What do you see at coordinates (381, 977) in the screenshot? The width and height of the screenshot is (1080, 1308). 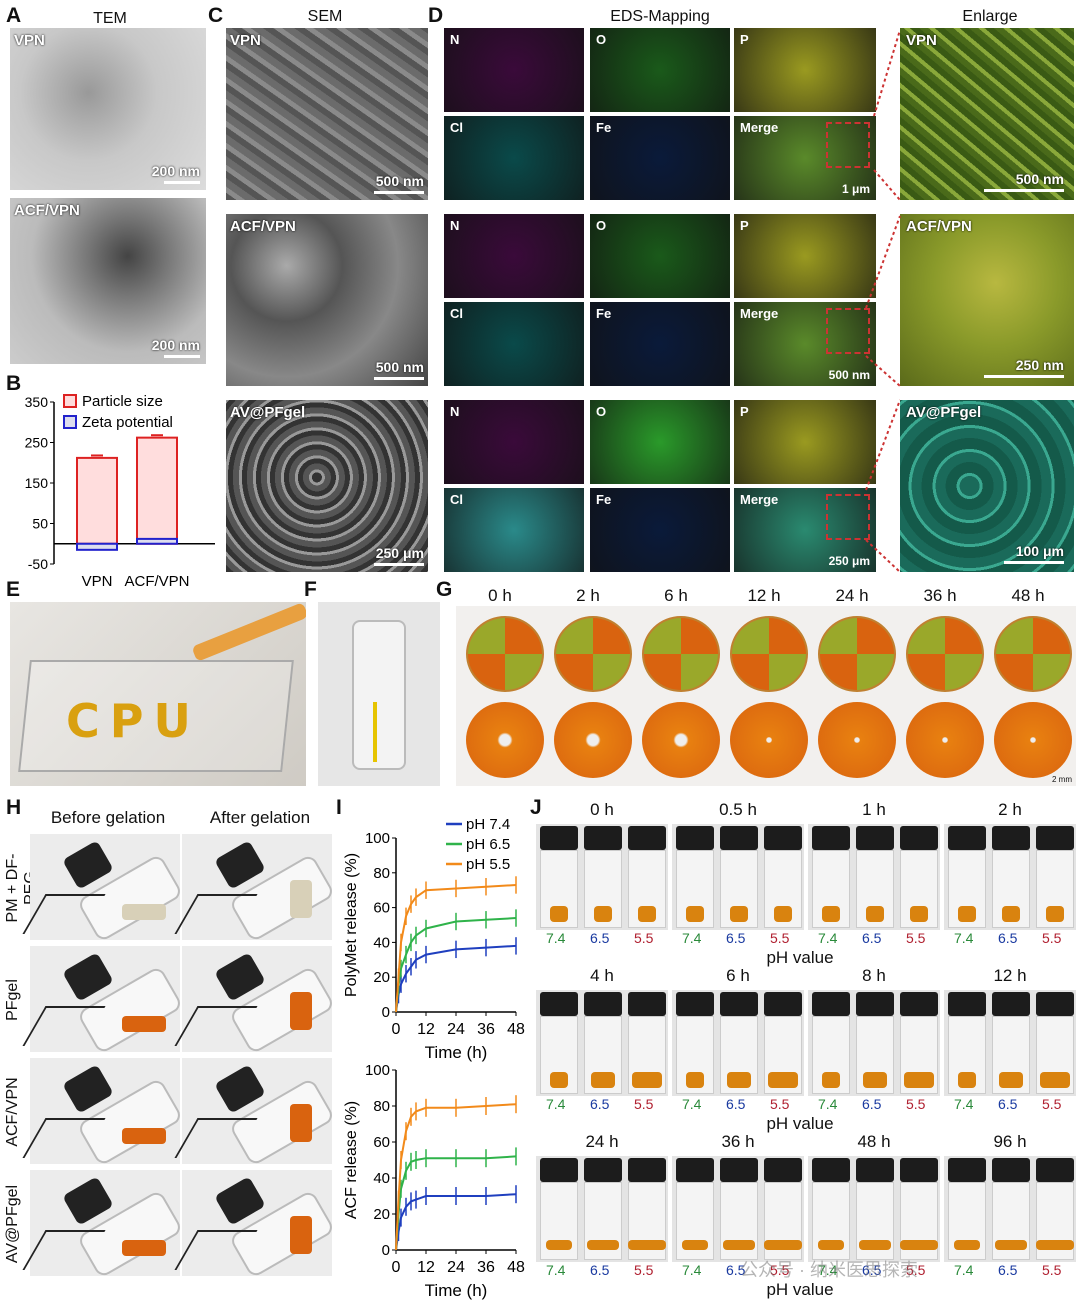 I see `y-tick-label: 20` at bounding box center [381, 977].